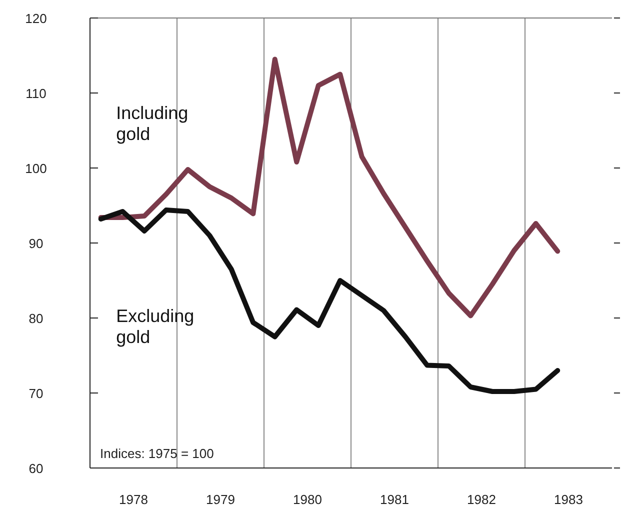 This screenshot has width=630, height=513. I want to click on x-tick-label: 1981, so click(394, 499).